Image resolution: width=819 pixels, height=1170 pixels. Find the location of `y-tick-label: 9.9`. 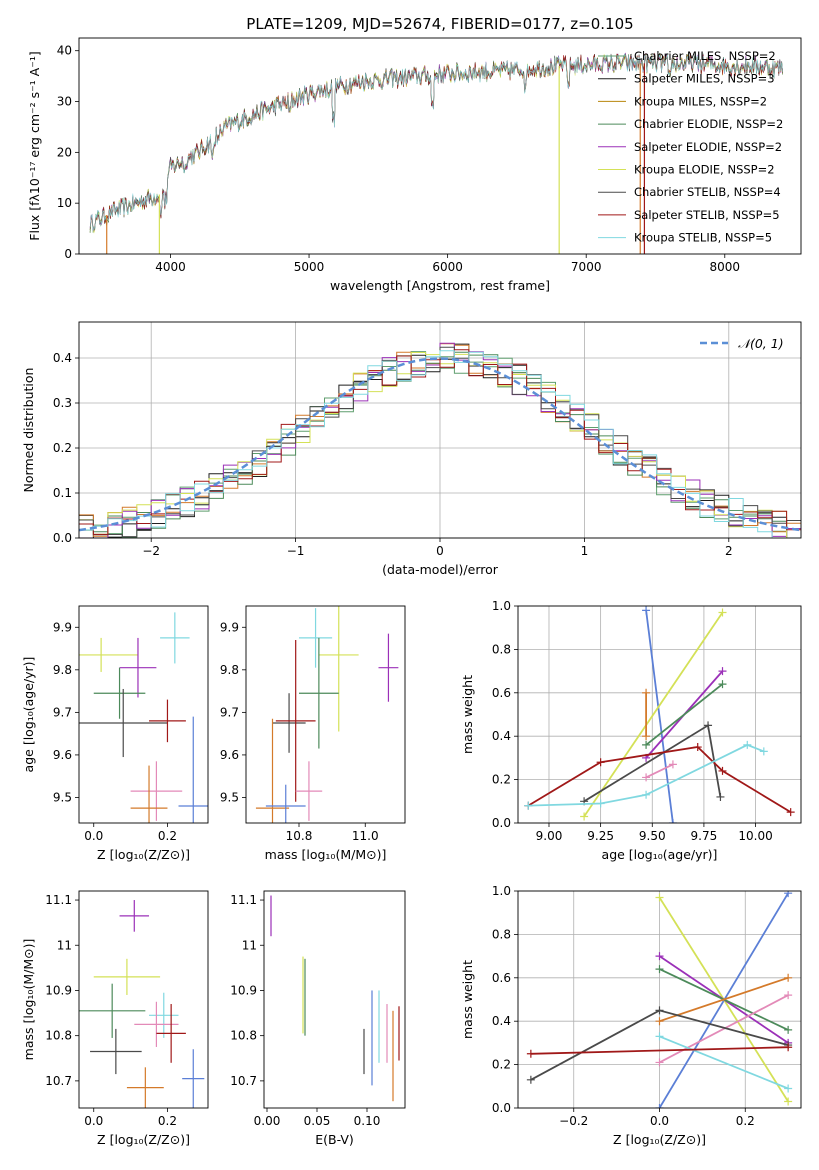

y-tick-label: 9.9 is located at coordinates (229, 627).